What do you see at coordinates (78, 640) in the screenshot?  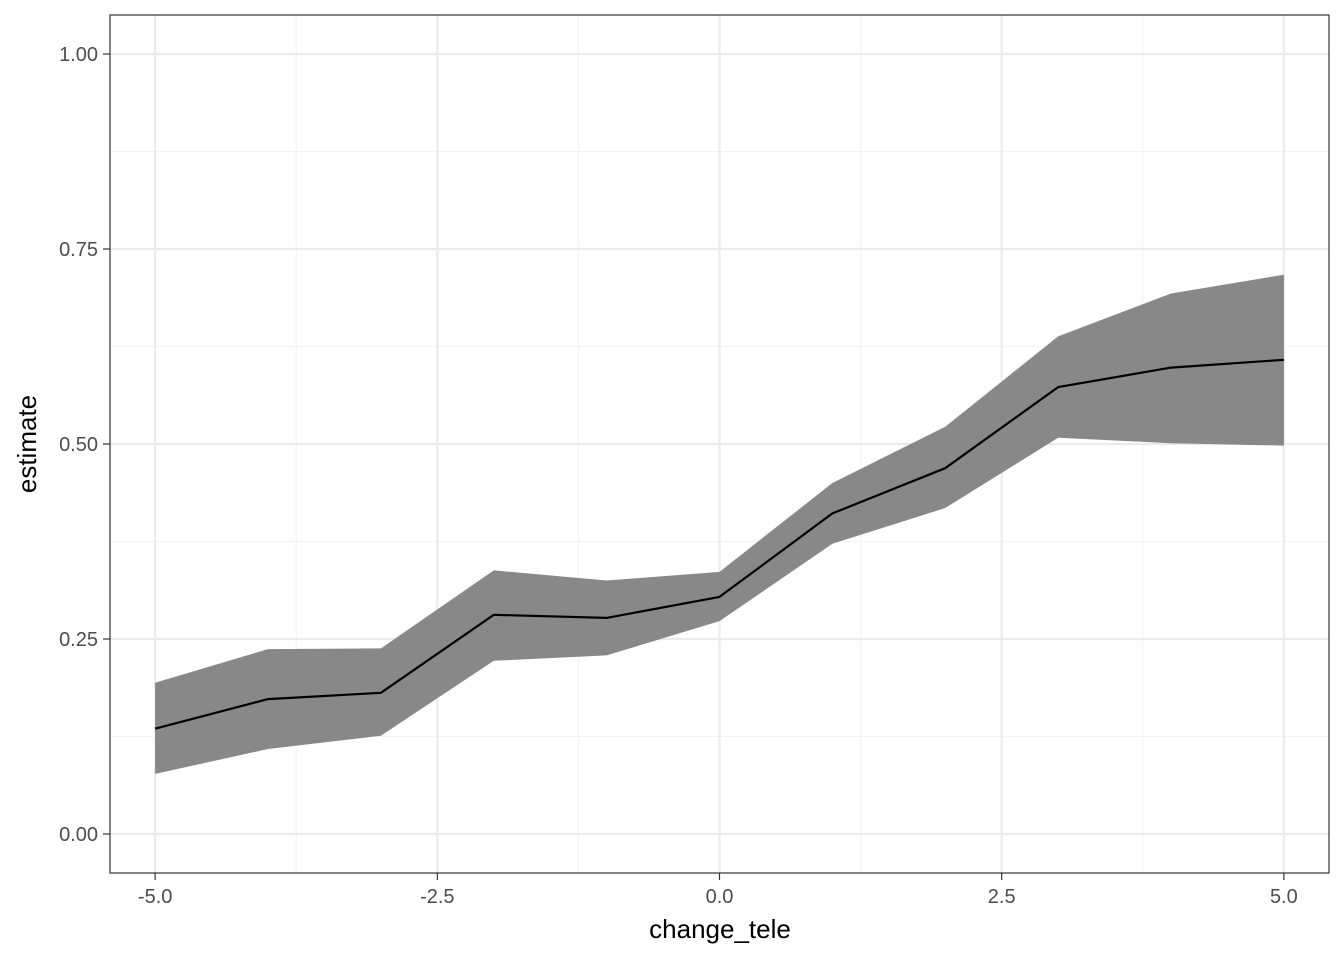 I see `y-tick-label: 0.25` at bounding box center [78, 640].